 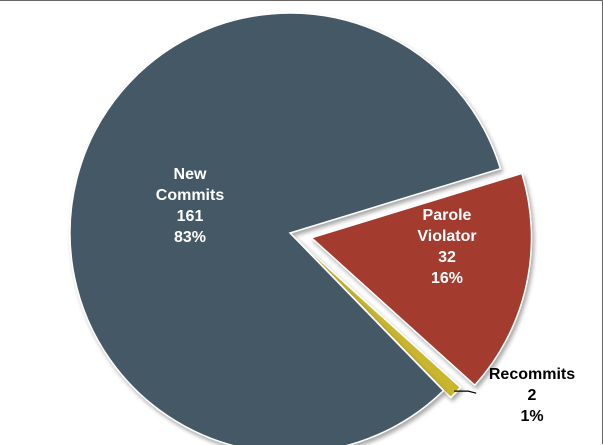 I want to click on recommits-leader-line, so click(x=465, y=392).